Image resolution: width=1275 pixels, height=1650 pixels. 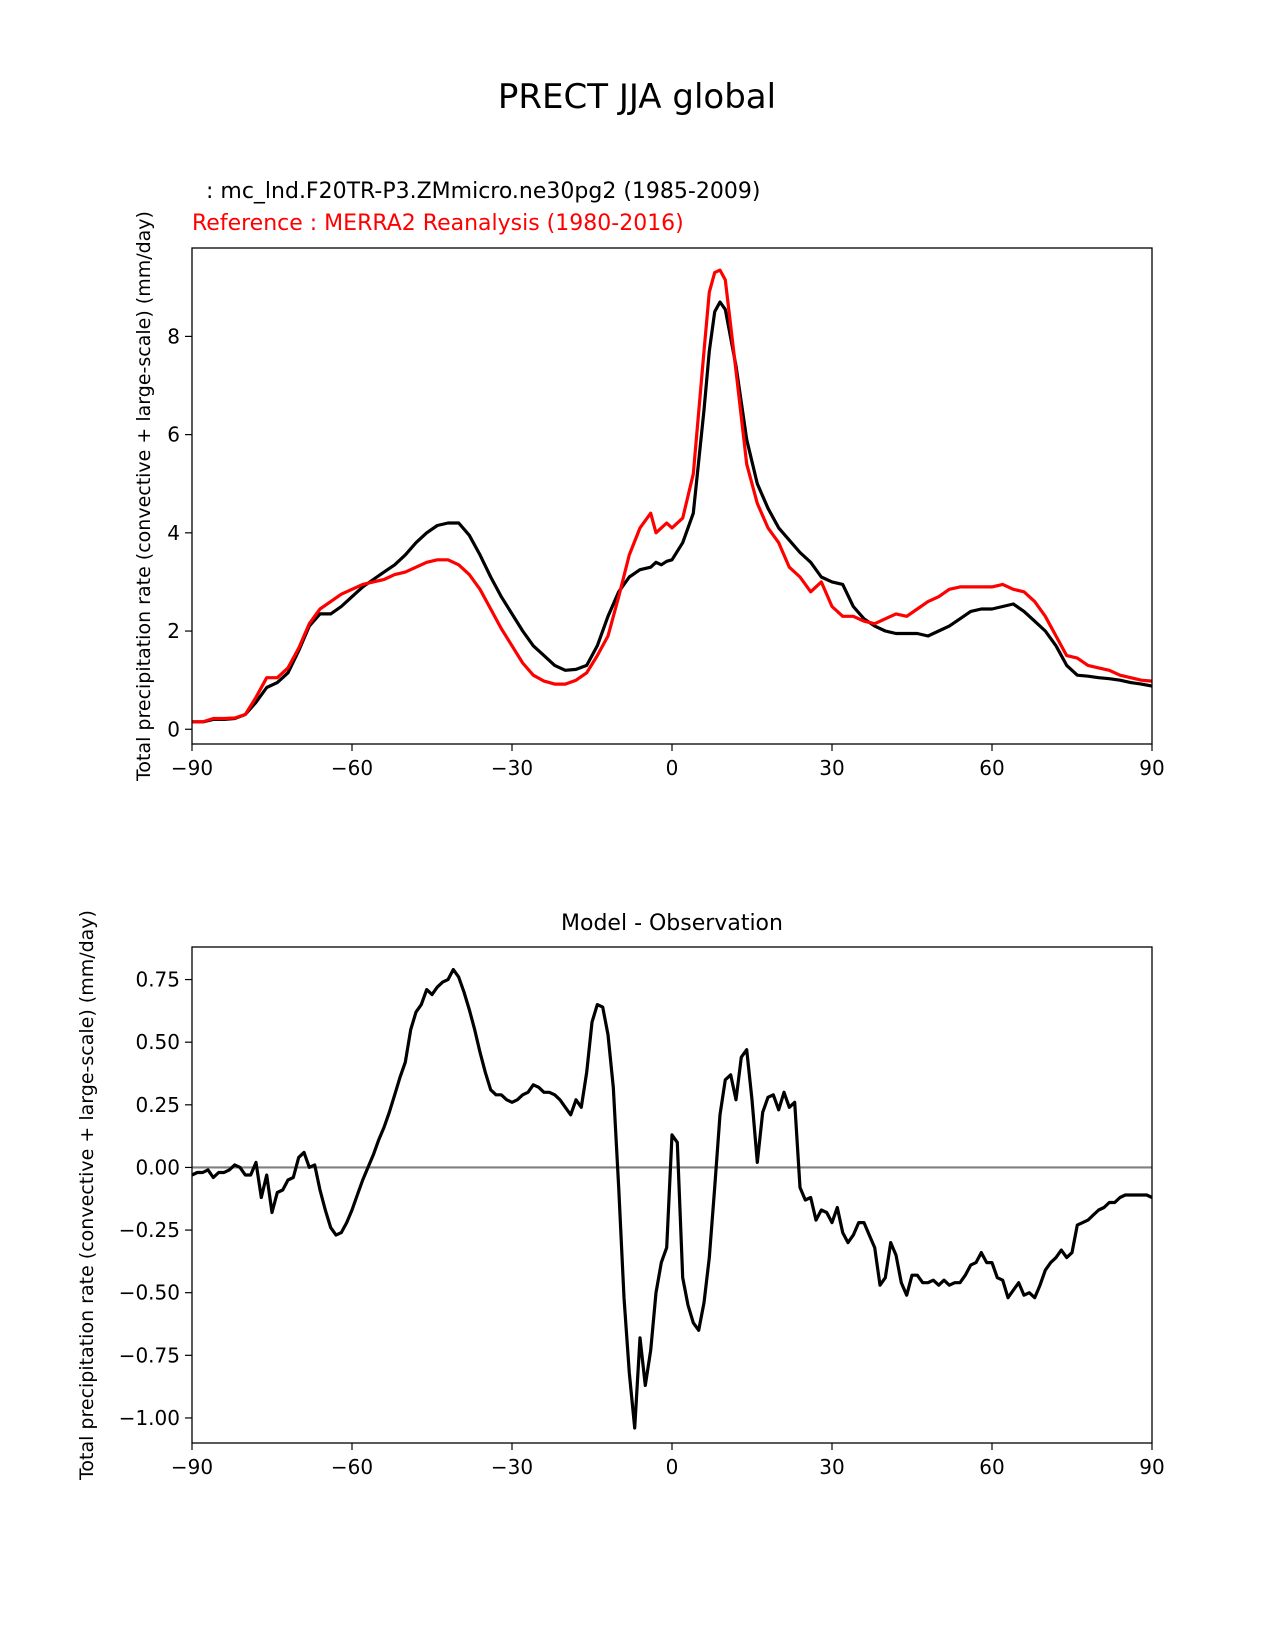 I want to click on y-tick-label: −0.25, so click(x=149, y=1230).